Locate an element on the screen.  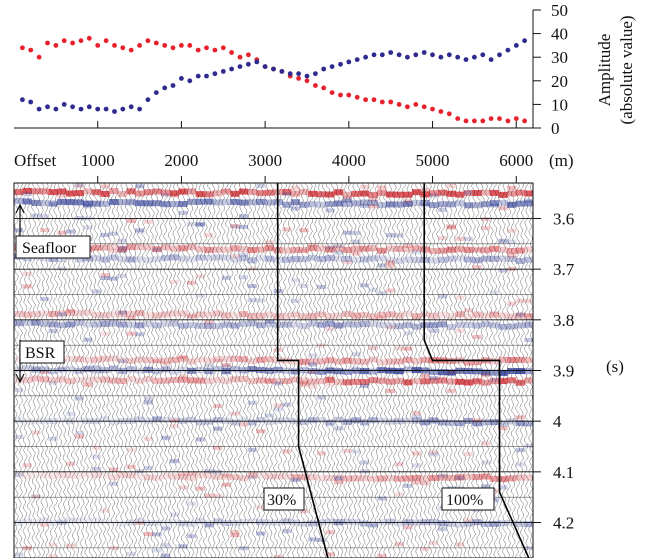
time-tick-label: 3.7 is located at coordinates (564, 269).